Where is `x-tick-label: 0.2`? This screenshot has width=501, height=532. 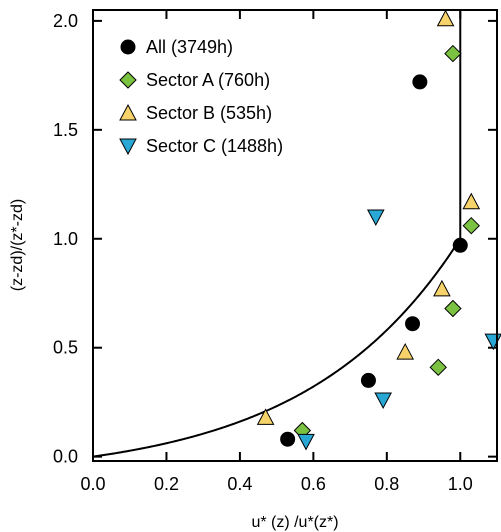
x-tick-label: 0.2 is located at coordinates (166, 484).